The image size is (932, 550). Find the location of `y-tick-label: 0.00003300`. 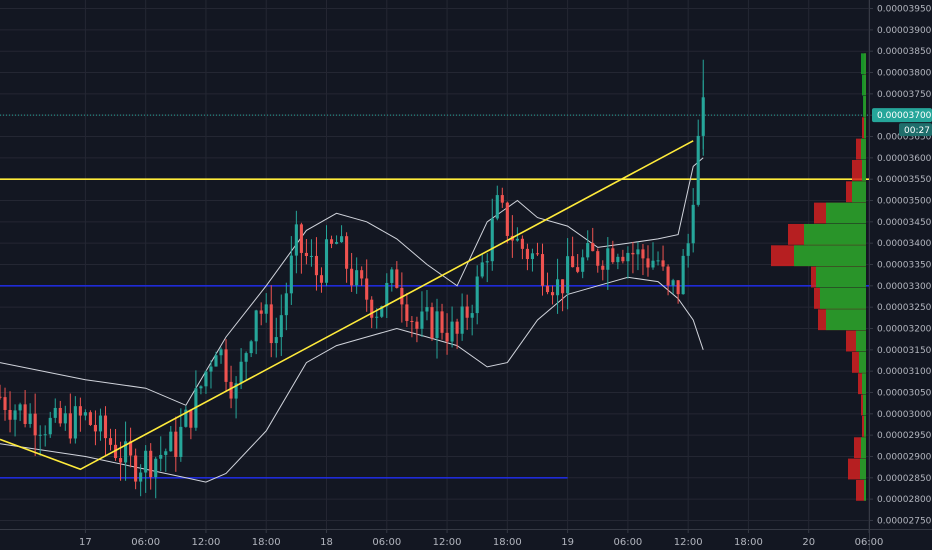

y-tick-label: 0.00003300 is located at coordinates (904, 287).